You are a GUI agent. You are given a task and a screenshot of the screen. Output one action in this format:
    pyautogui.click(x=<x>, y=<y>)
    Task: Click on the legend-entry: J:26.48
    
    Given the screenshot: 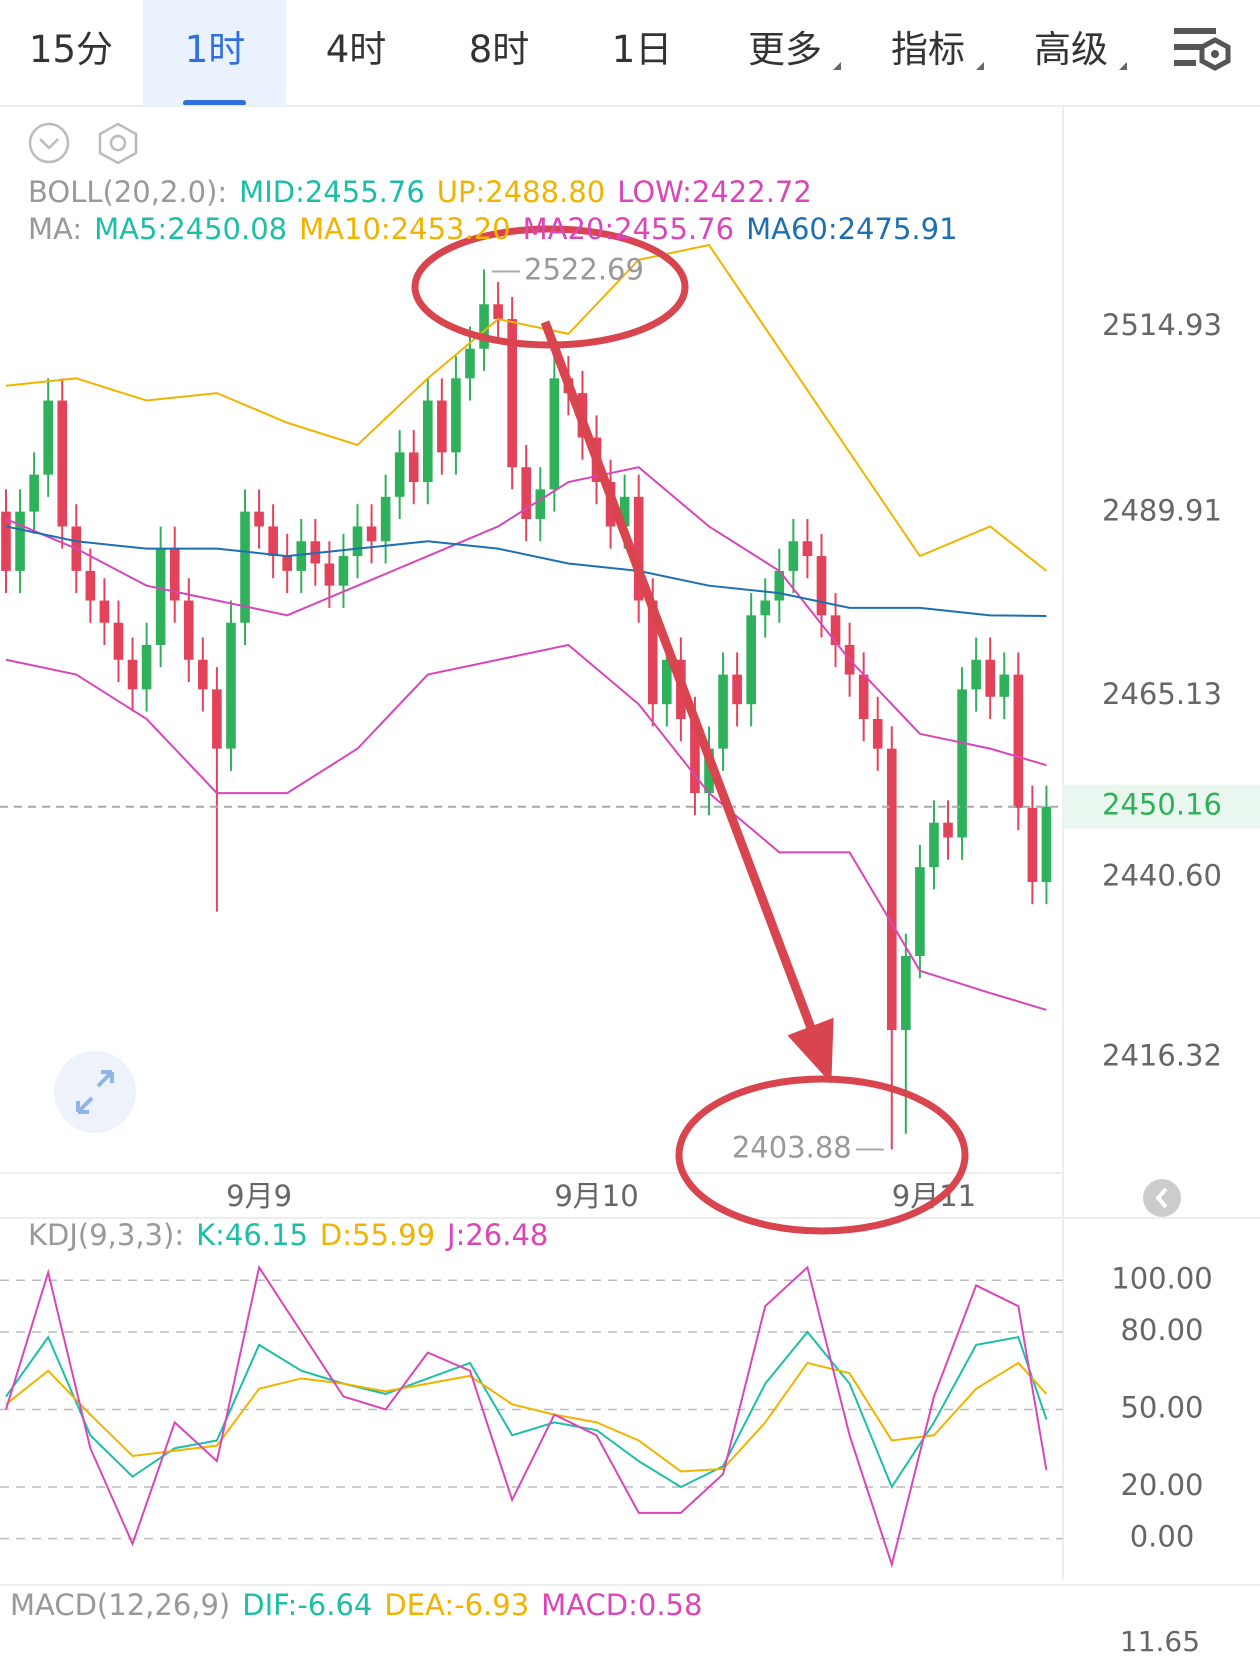 What is the action you would take?
    pyautogui.click(x=498, y=1235)
    